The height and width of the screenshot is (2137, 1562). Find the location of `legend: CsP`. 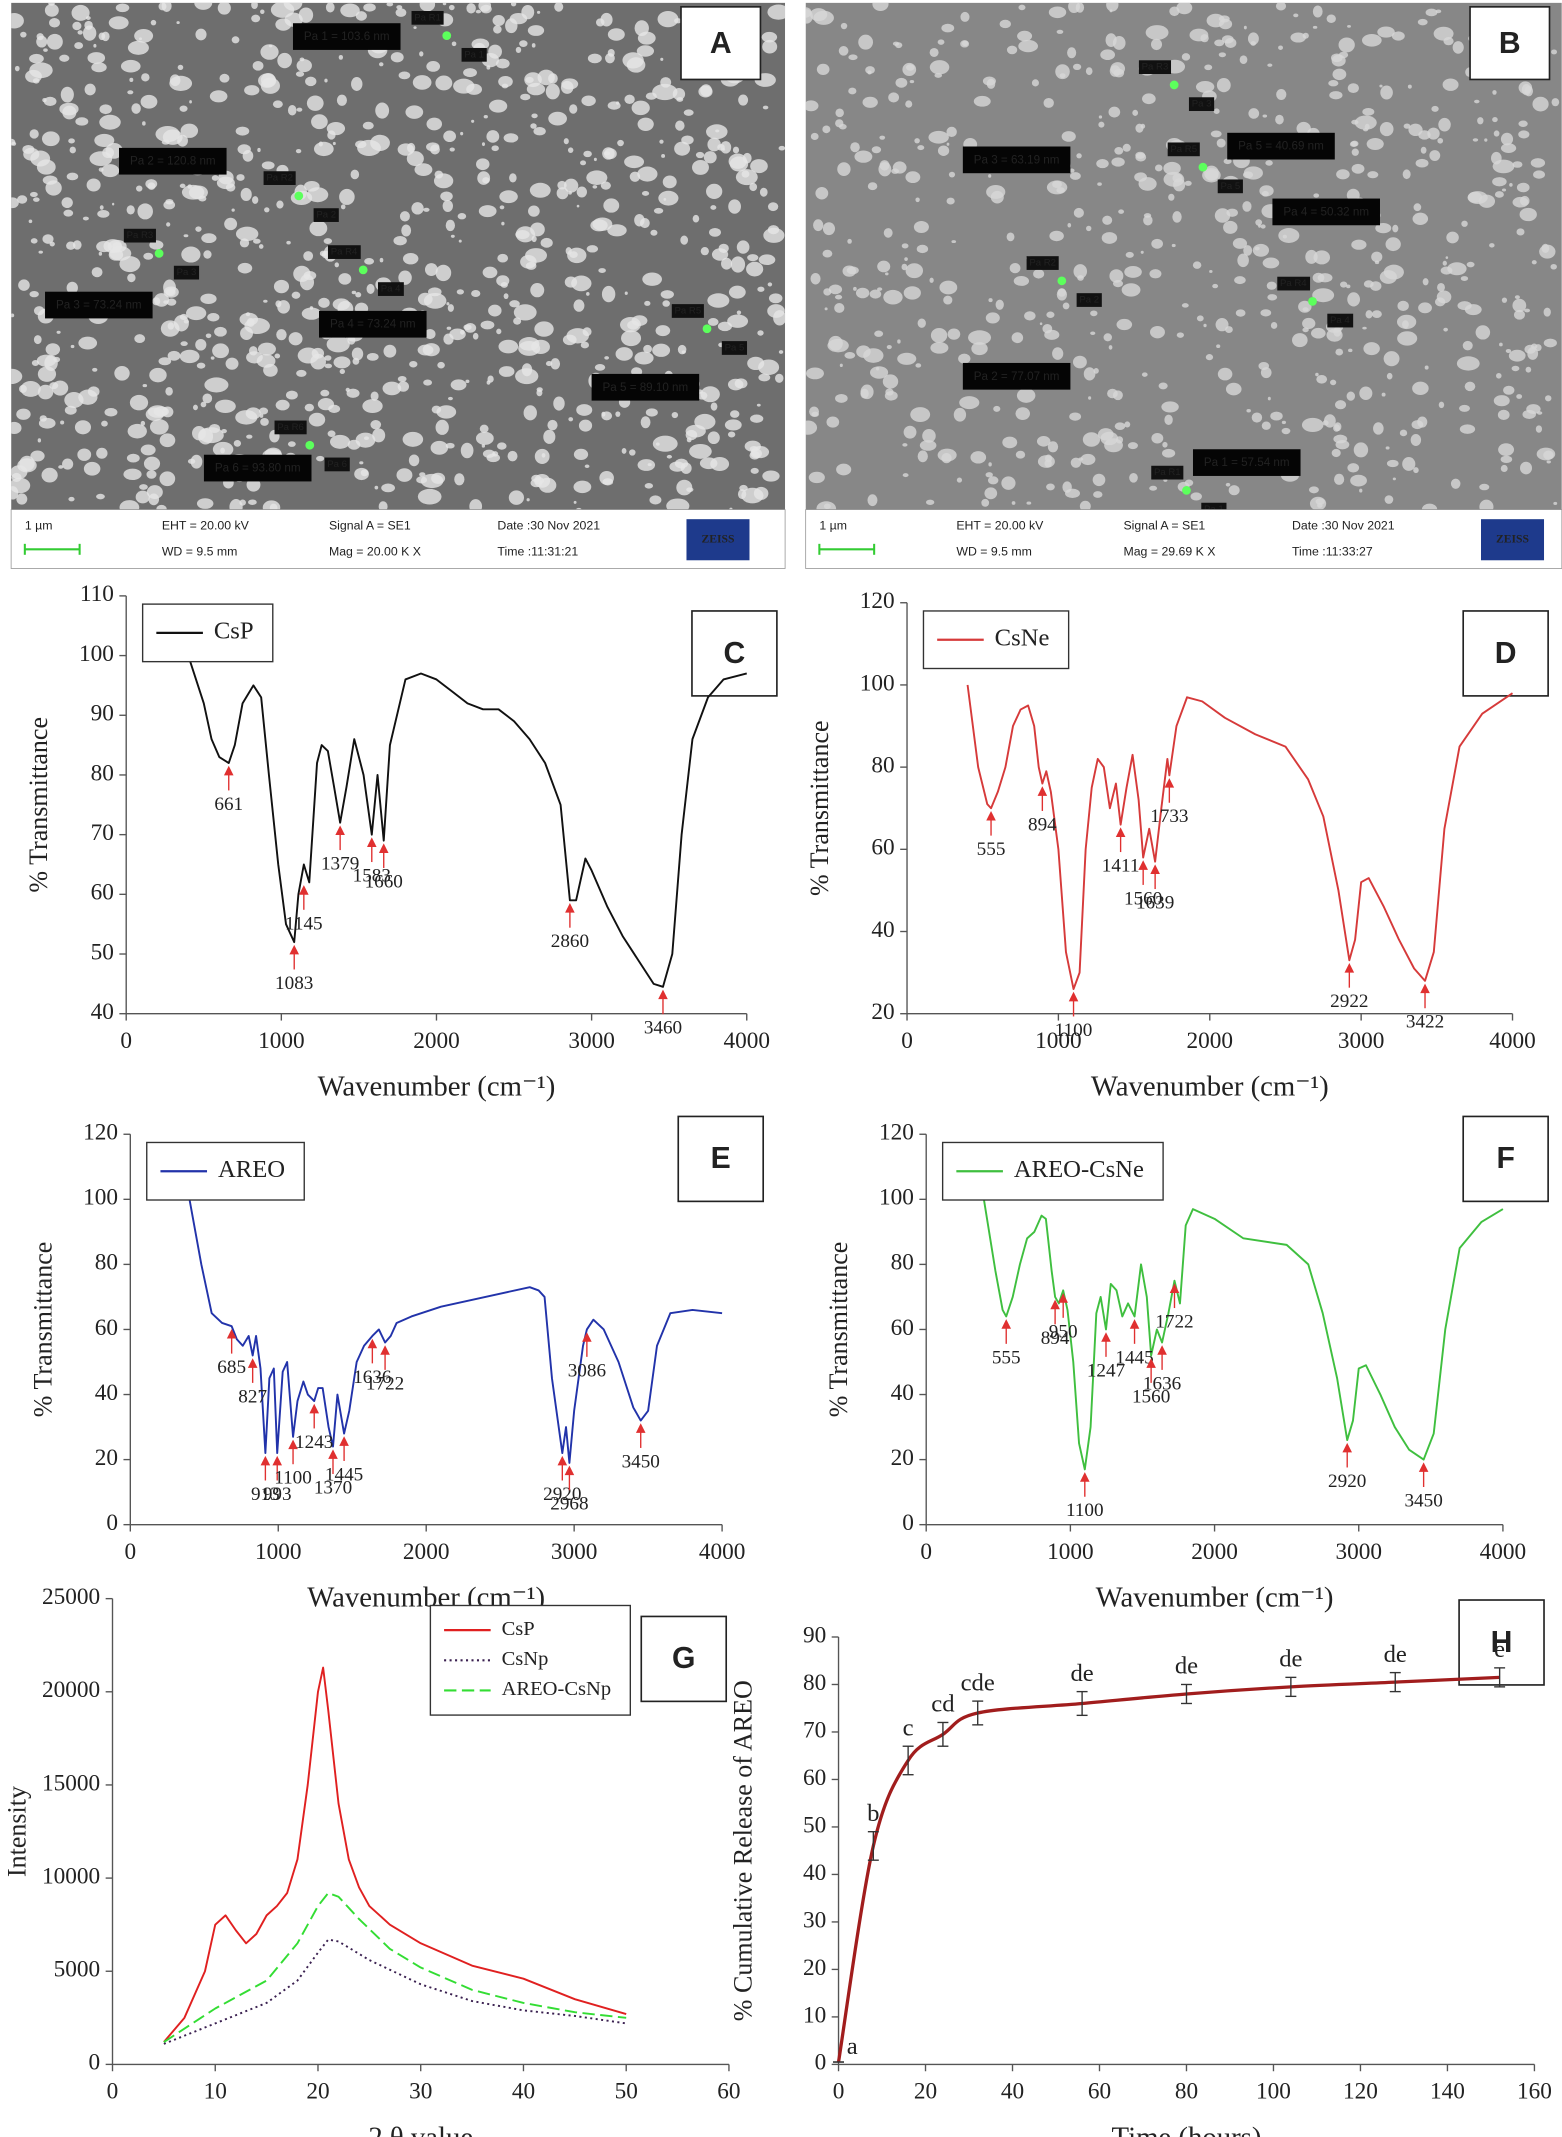

legend: CsP is located at coordinates (207, 633).